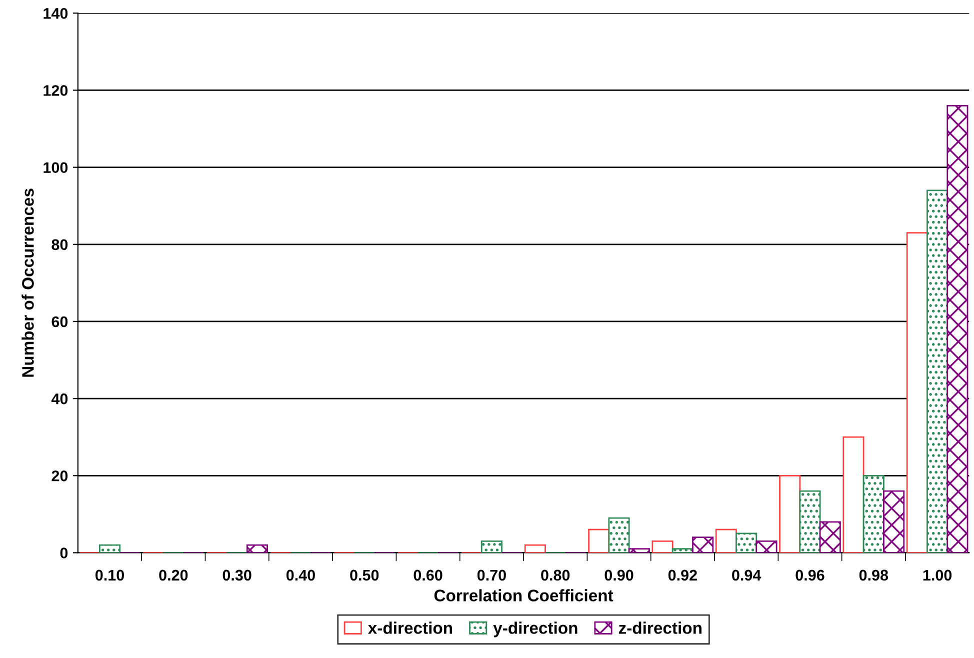  I want to click on x-tick-label: 0.92, so click(682, 575).